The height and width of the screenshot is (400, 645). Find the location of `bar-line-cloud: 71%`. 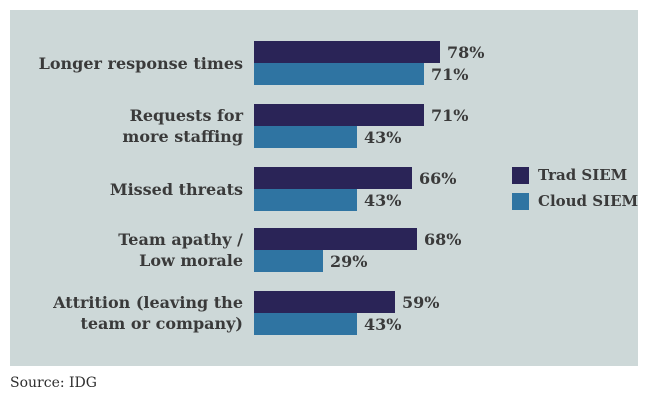

bar-line-cloud: 71% is located at coordinates (361, 74).